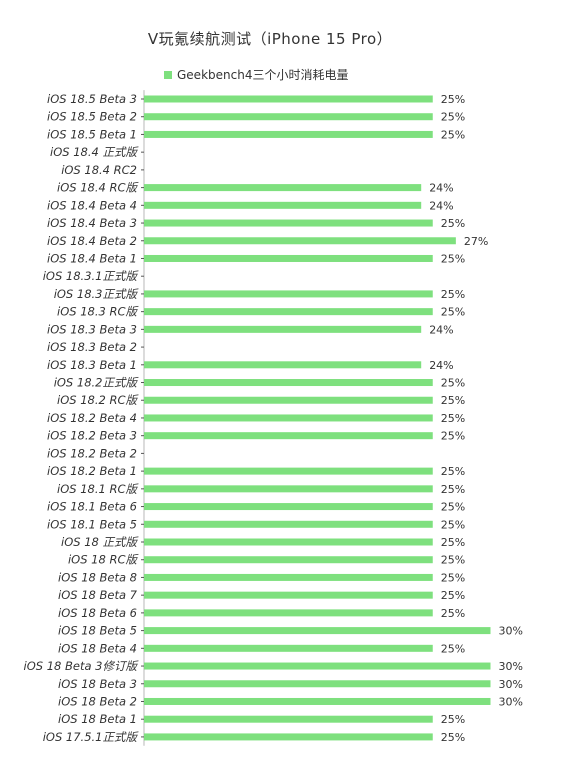 This screenshot has width=568, height=764. I want to click on category-label: iOS 18.3正式版, so click(97, 294).